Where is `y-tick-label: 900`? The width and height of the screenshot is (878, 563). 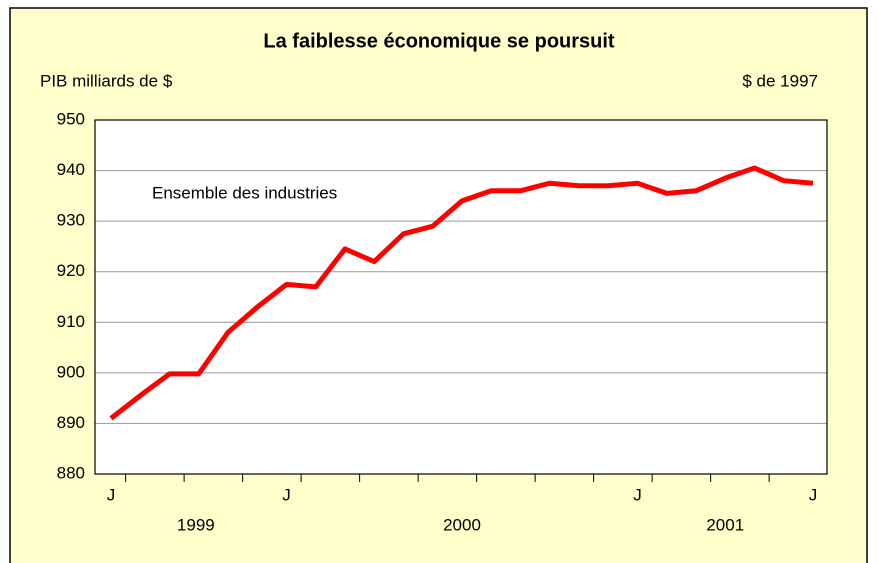 y-tick-label: 900 is located at coordinates (71, 371).